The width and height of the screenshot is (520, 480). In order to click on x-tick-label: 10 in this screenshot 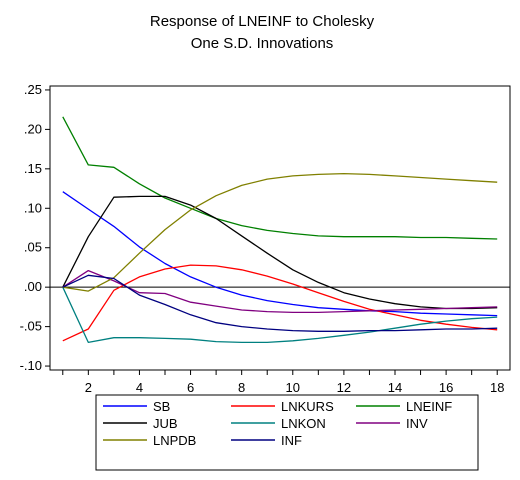, I will do `click(293, 387)`.